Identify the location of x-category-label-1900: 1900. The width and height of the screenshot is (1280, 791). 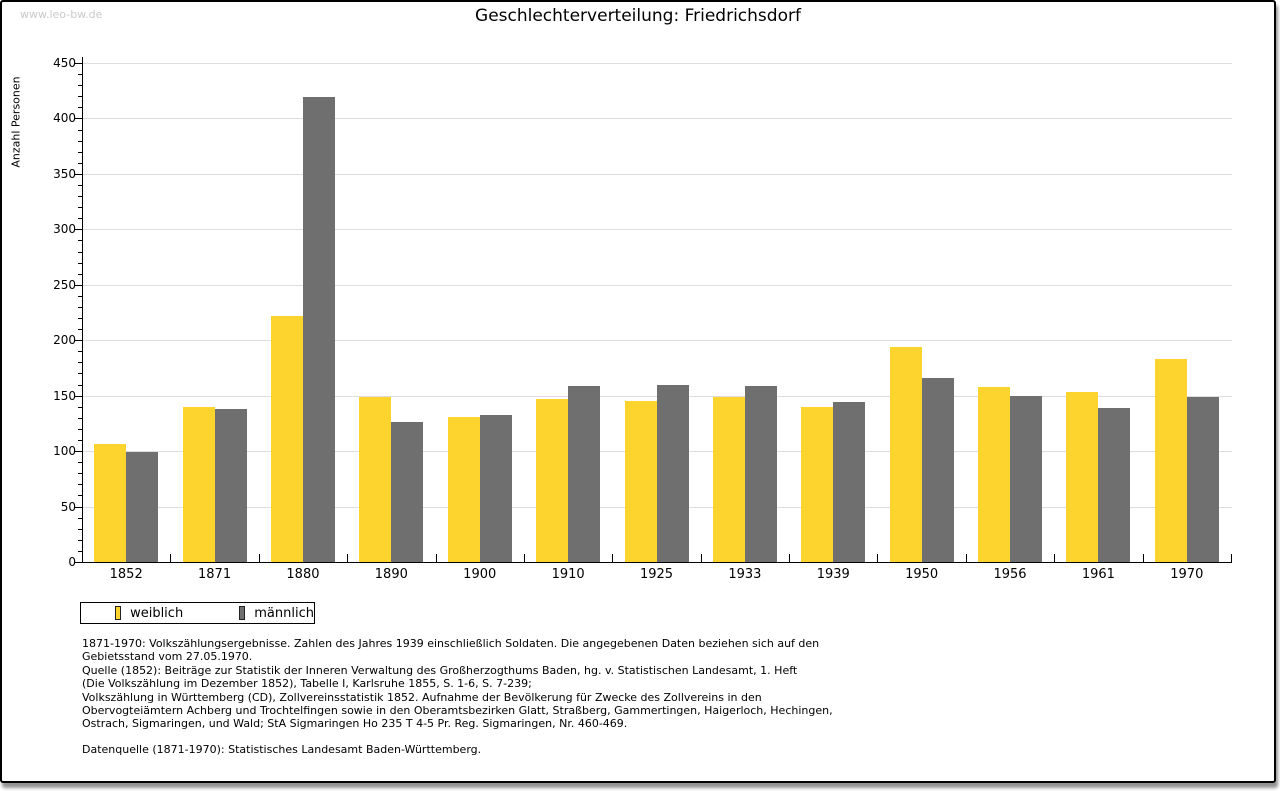
(480, 574).